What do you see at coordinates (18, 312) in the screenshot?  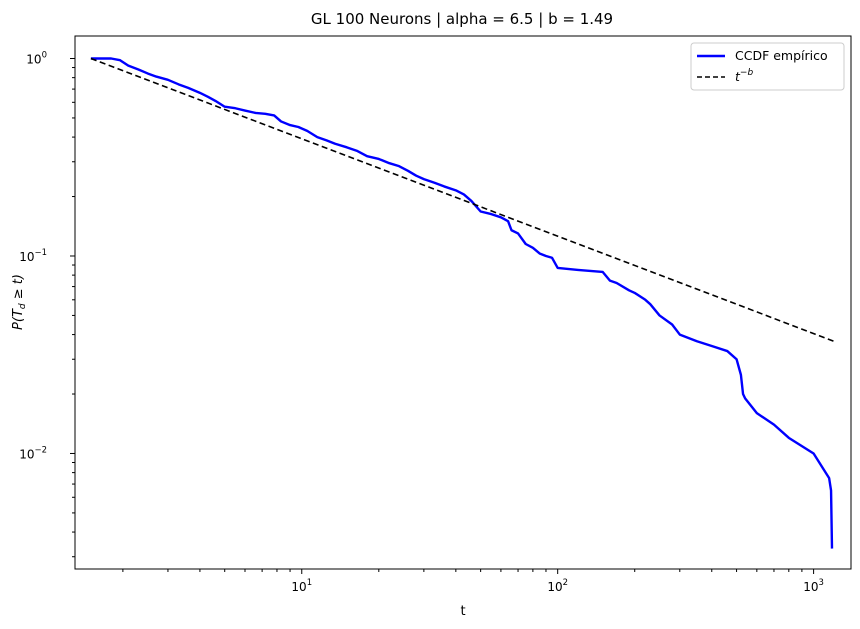 I see `y-label-t1: T` at bounding box center [18, 312].